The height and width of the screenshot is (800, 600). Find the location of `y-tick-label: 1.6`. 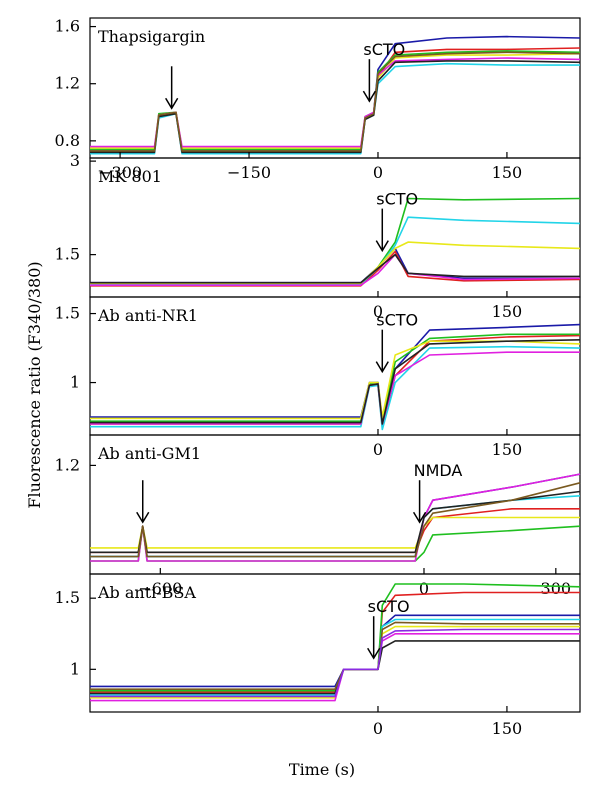

y-tick-label: 1.6 is located at coordinates (67, 26).